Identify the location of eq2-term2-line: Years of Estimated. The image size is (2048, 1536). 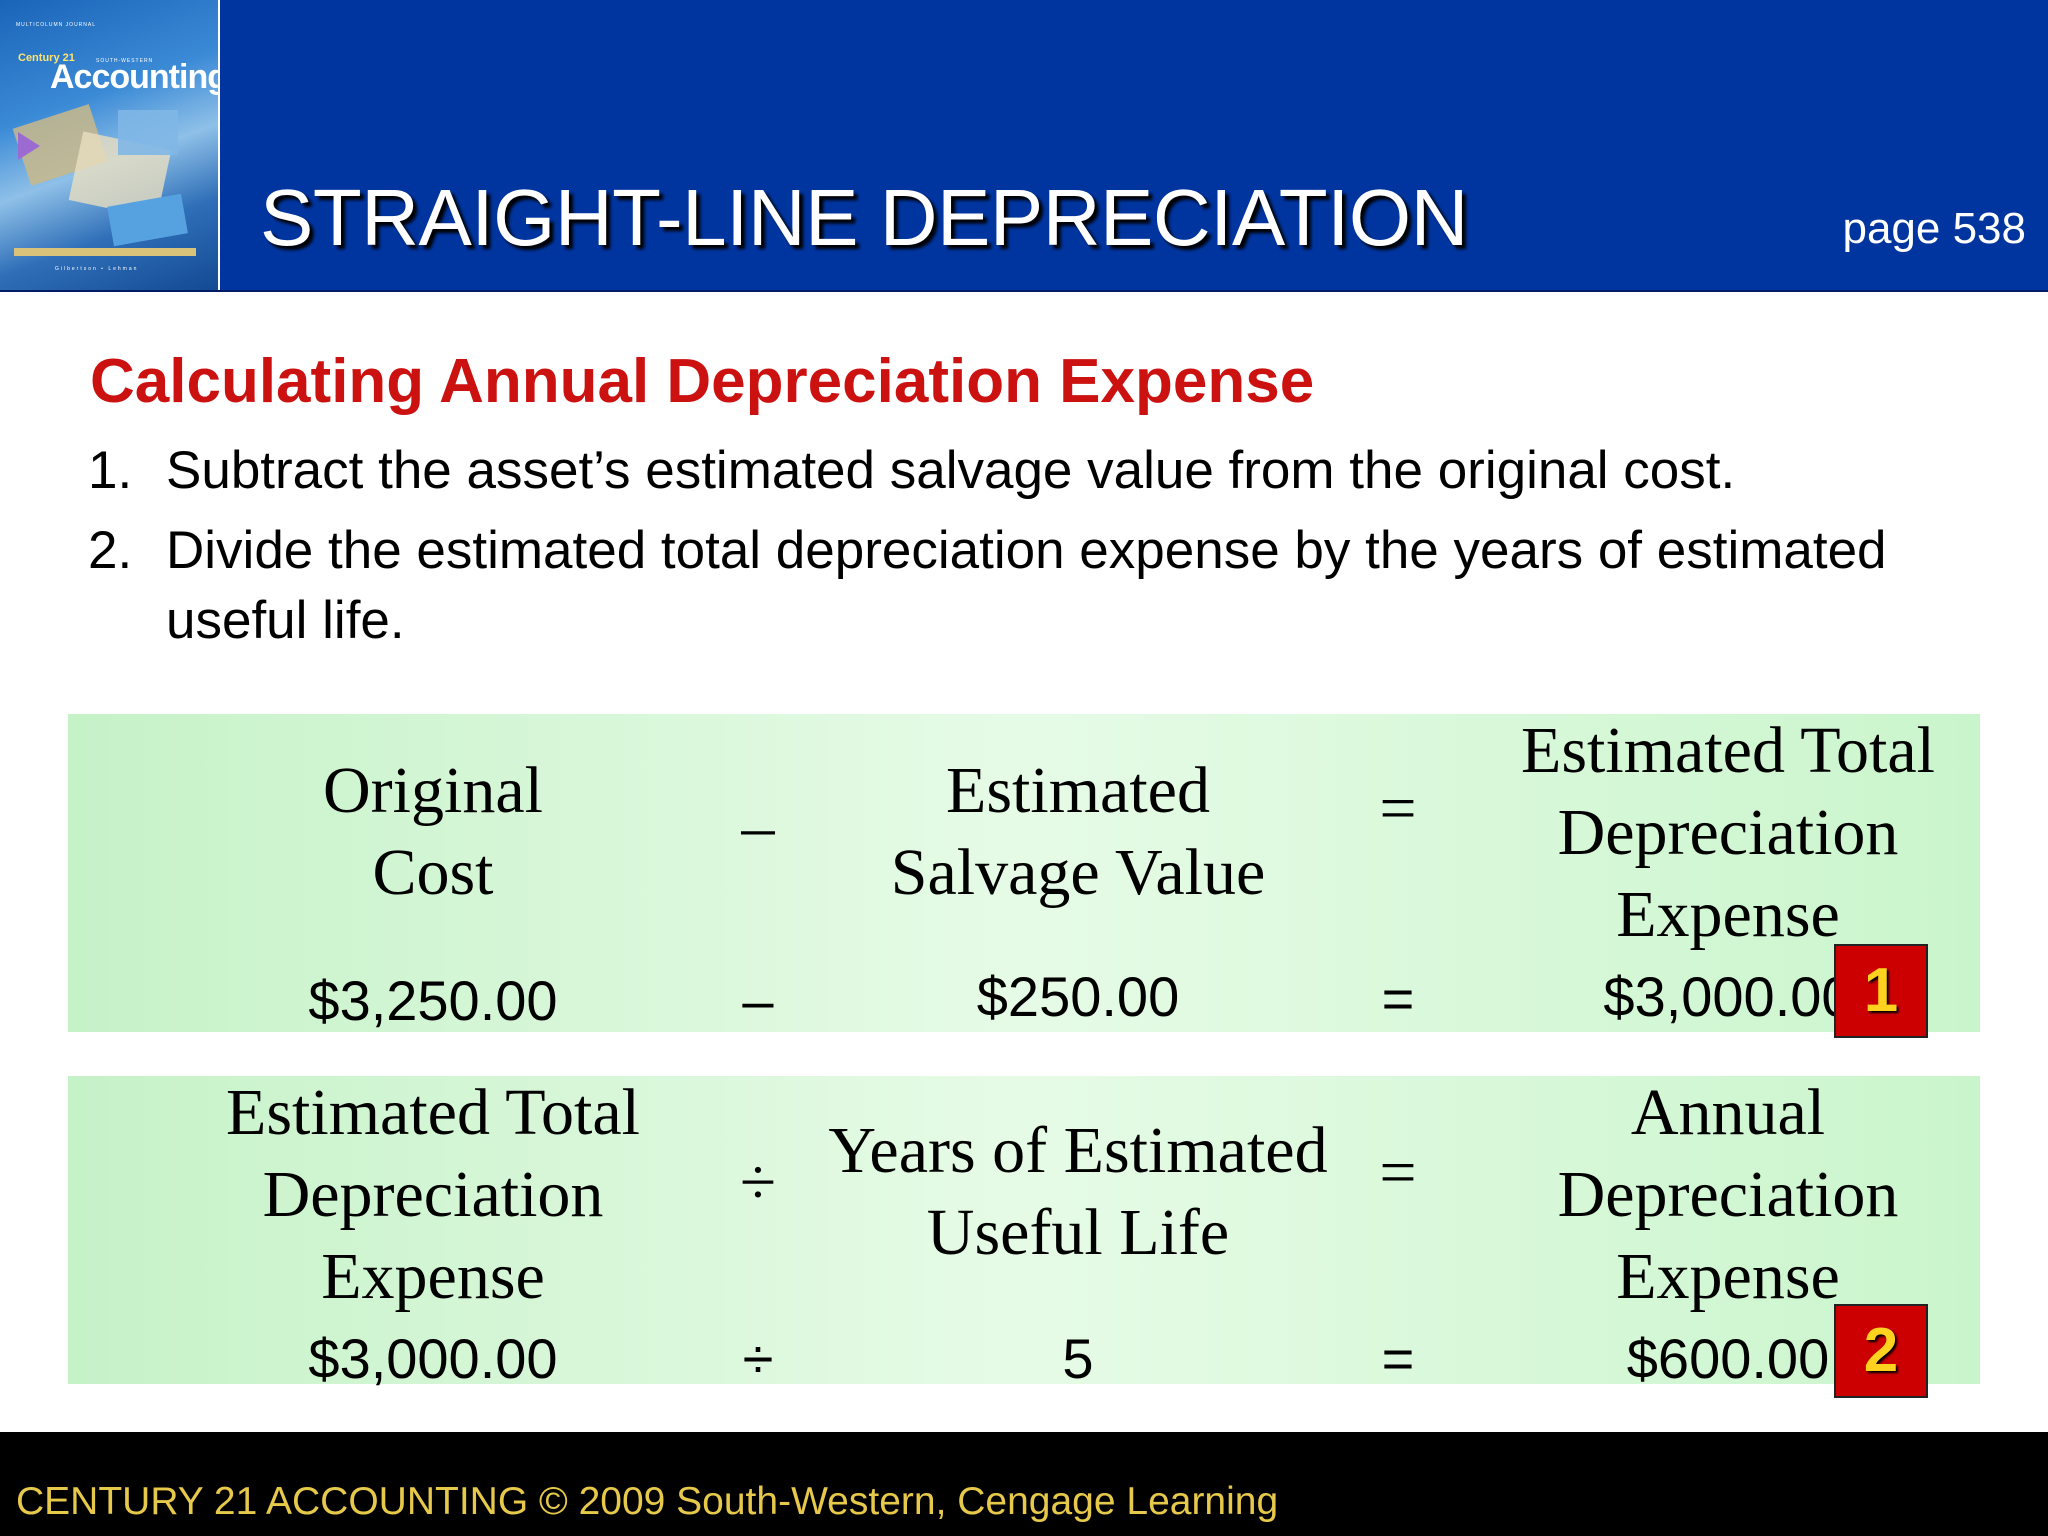
(1078, 1150).